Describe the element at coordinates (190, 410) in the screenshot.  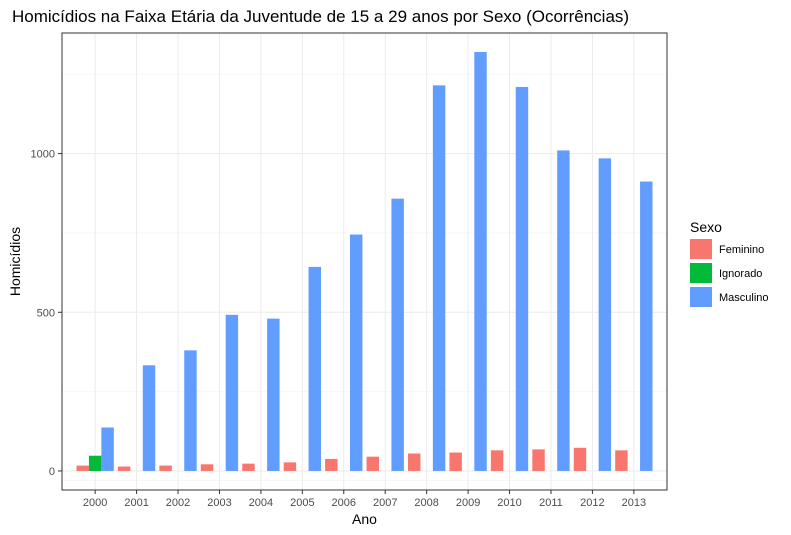
I see `bar-masculino-2002` at that location.